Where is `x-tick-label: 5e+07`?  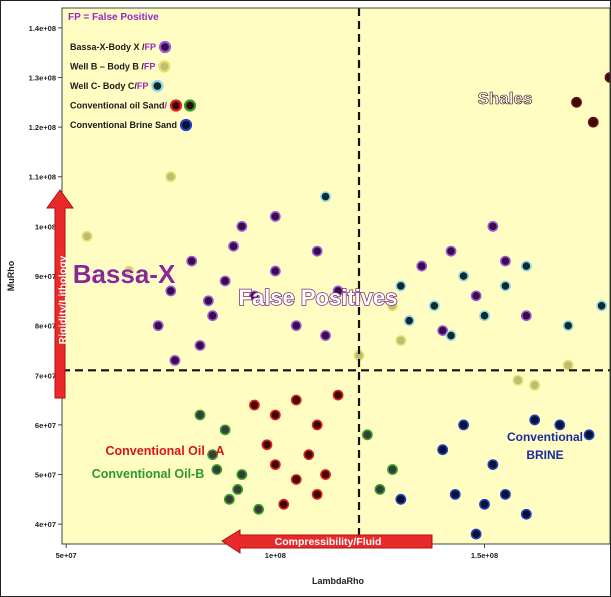 x-tick-label: 5e+07 is located at coordinates (66, 555).